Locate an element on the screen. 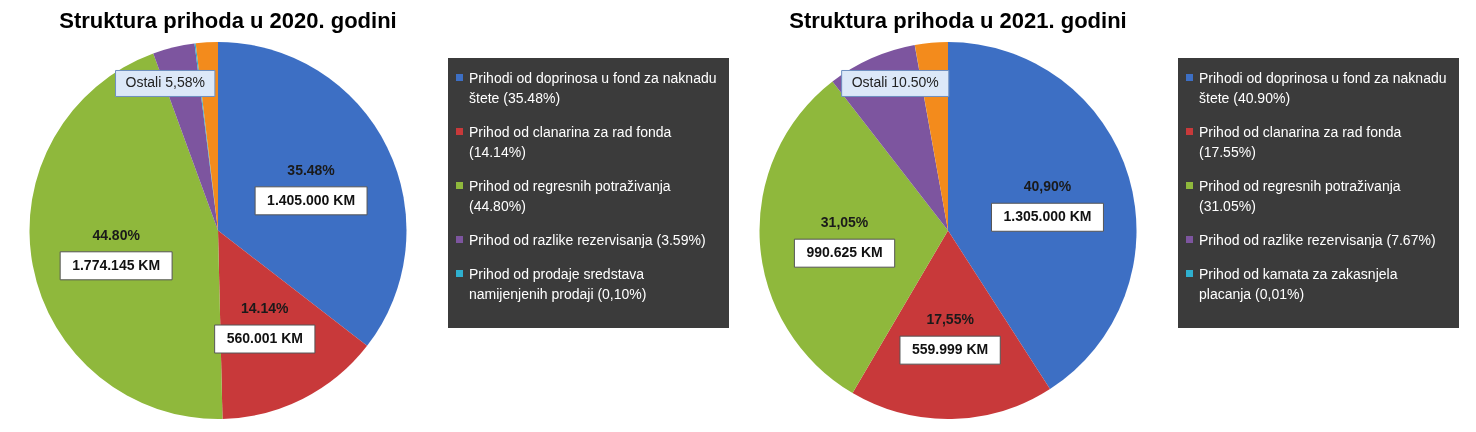 Image resolution: width=1476 pixels, height=432 pixels. data-label: 31,05% is located at coordinates (844, 222).